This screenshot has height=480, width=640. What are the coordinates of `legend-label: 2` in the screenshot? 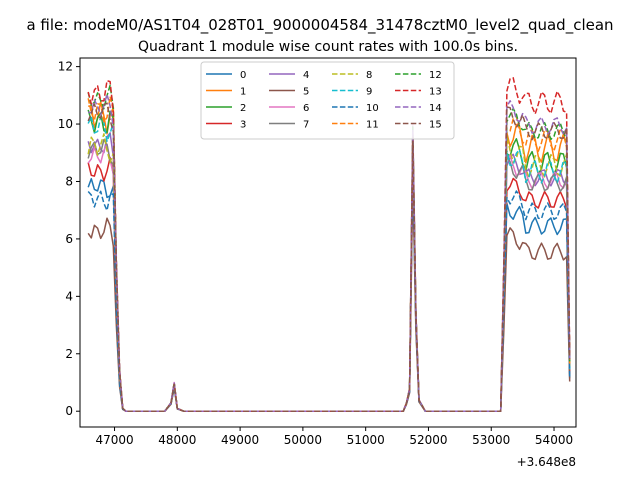 It's located at (243, 108).